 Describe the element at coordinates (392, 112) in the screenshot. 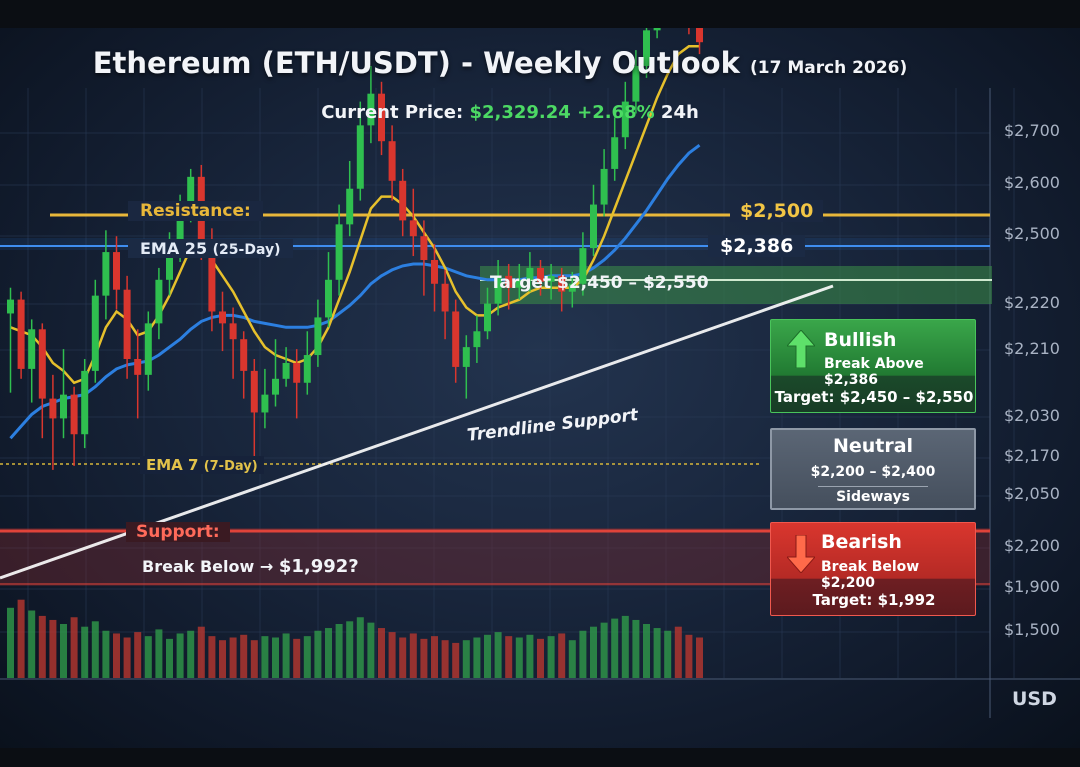

I see `current-price-label: Current Price:` at that location.